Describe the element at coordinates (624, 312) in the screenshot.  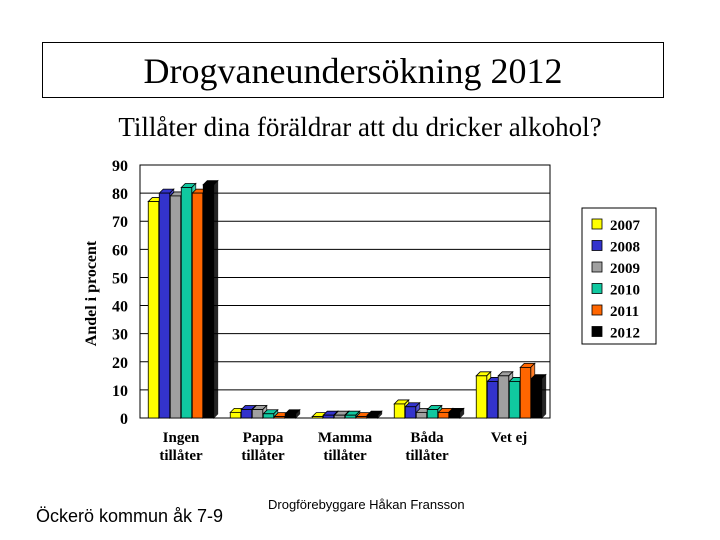
I see `legend-label: 2011` at that location.